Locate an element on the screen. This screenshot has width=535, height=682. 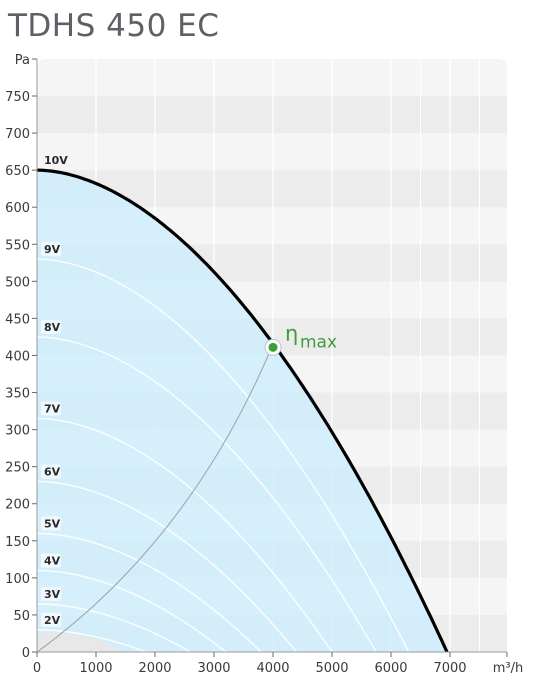
voltage-label-4V: 4V is located at coordinates (52, 560).